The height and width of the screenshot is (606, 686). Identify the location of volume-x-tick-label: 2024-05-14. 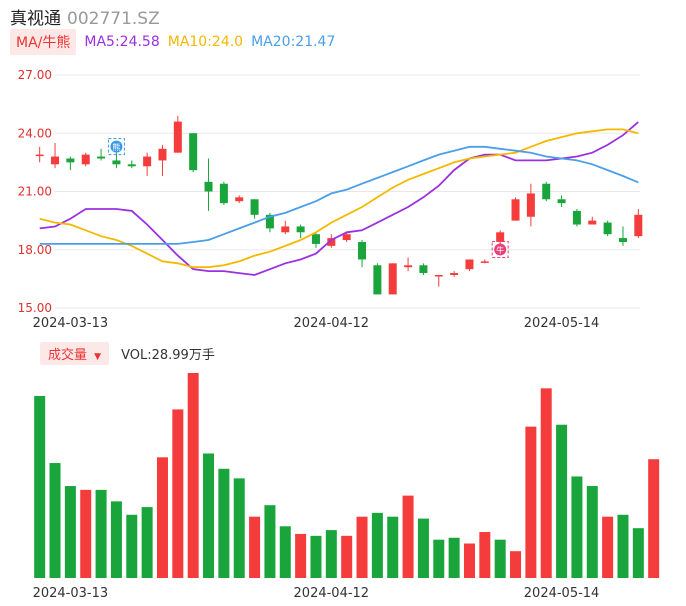
(562, 593).